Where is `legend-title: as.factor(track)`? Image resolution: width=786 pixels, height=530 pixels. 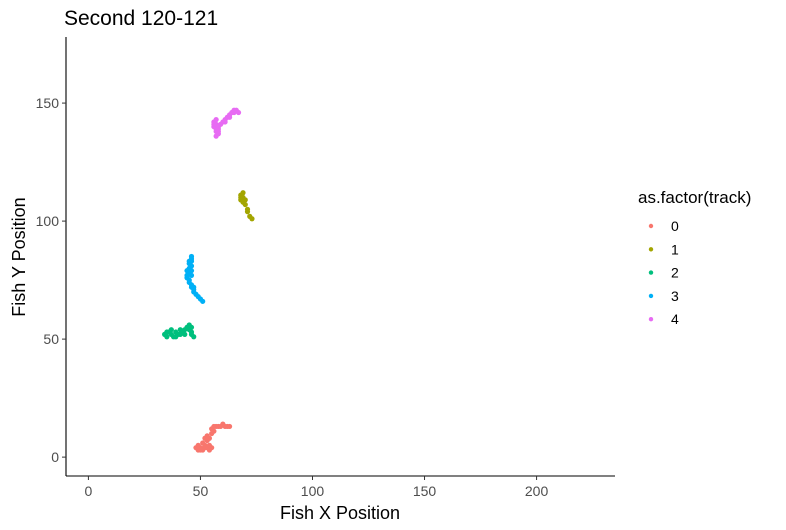 legend-title: as.factor(track) is located at coordinates (694, 197).